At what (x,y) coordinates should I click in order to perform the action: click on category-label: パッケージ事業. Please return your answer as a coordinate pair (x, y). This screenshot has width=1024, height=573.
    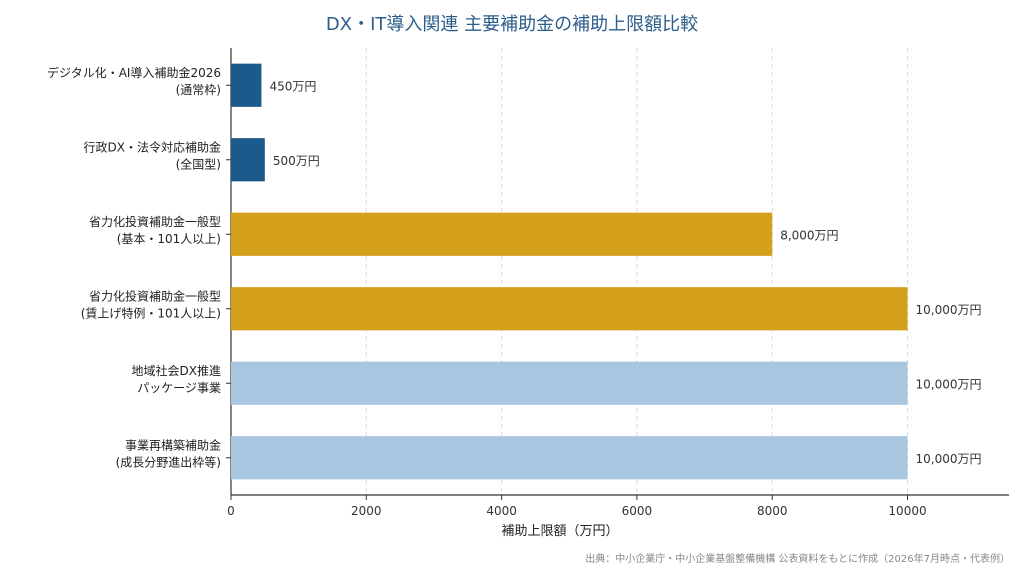
    Looking at the image, I should click on (179, 388).